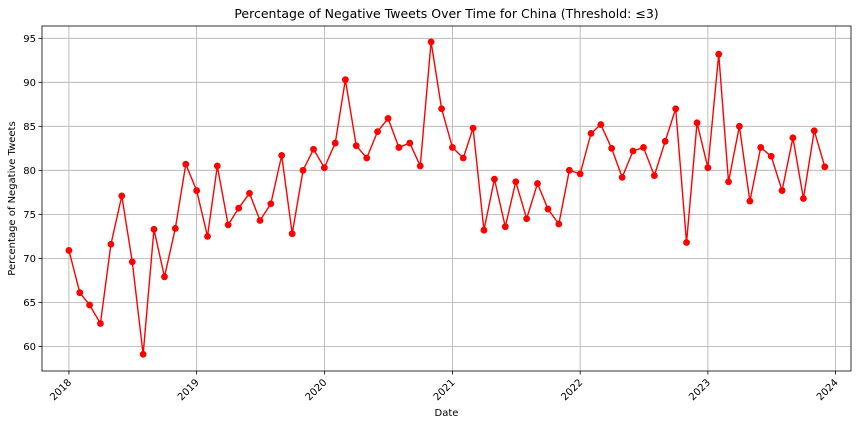  Describe the element at coordinates (447, 413) in the screenshot. I see `x-axis-label: Date` at that location.